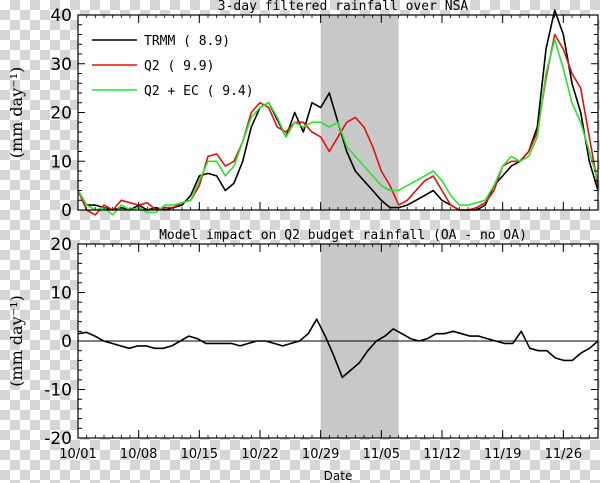  Describe the element at coordinates (61, 16) in the screenshot. I see `y-tick-label: 40` at that location.